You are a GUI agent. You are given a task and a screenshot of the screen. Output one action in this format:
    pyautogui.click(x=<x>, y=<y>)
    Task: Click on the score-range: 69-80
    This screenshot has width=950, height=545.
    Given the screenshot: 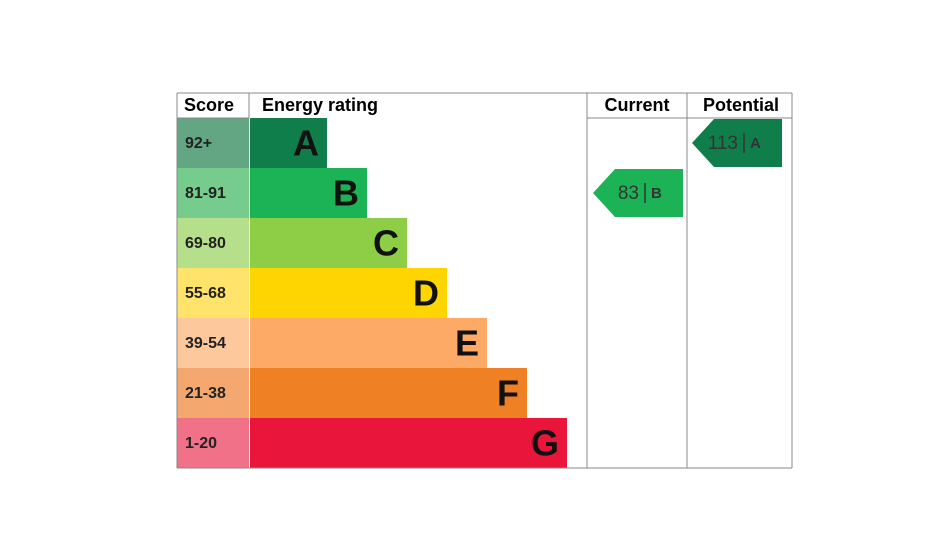 What is the action you would take?
    pyautogui.click(x=205, y=243)
    